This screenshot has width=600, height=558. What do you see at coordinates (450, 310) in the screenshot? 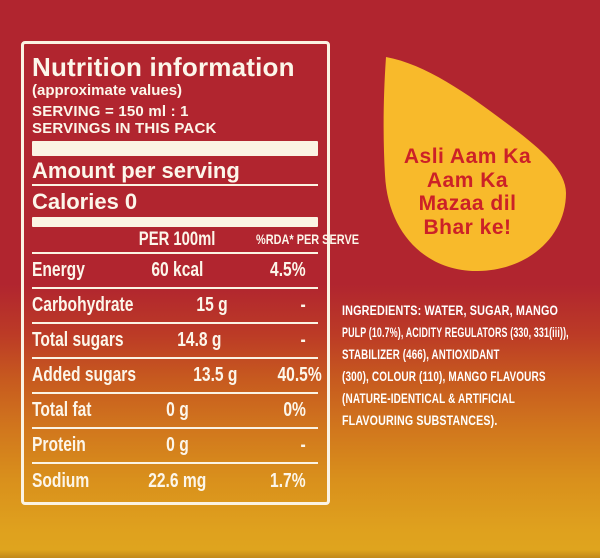
I see `ingredients-line: INGREDIENTS: WATER, SUGAR, MANGO` at bounding box center [450, 310].